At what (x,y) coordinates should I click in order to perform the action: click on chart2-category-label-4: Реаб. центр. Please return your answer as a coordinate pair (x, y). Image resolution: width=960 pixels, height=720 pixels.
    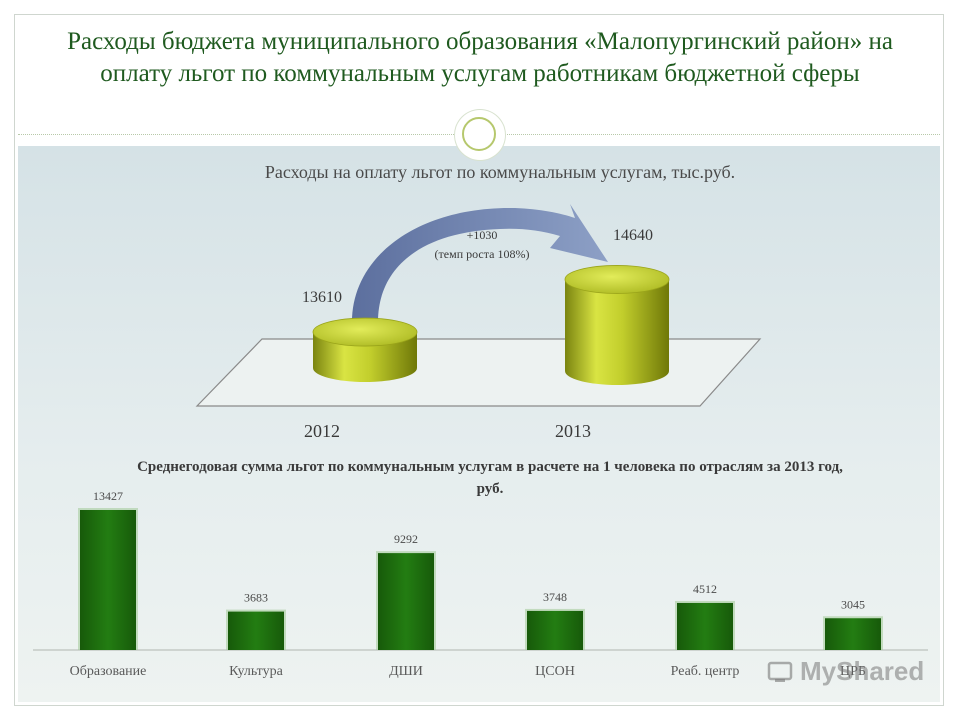
    Looking at the image, I should click on (705, 671).